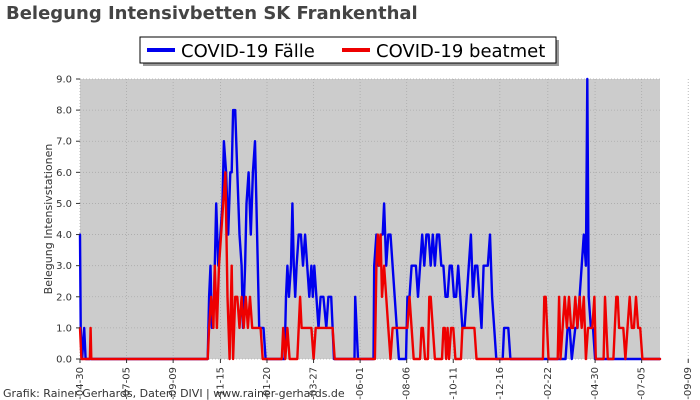 The image size is (700, 400). What do you see at coordinates (64, 328) in the screenshot?
I see `y-tick-label: 1.0` at bounding box center [64, 328].